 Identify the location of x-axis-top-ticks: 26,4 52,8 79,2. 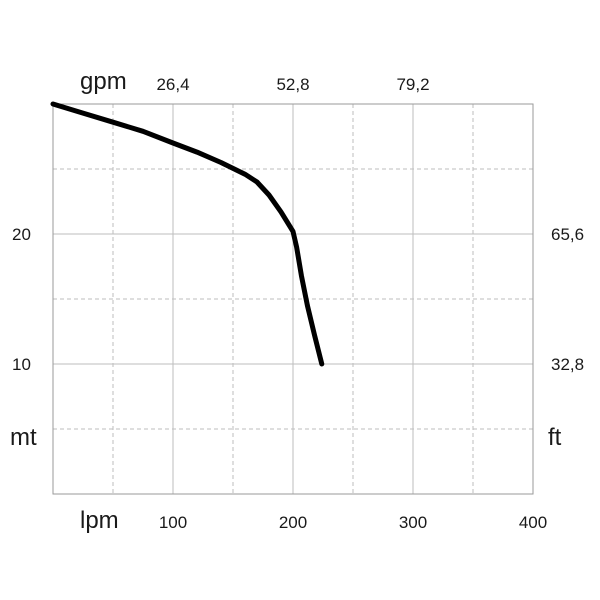
(292, 84).